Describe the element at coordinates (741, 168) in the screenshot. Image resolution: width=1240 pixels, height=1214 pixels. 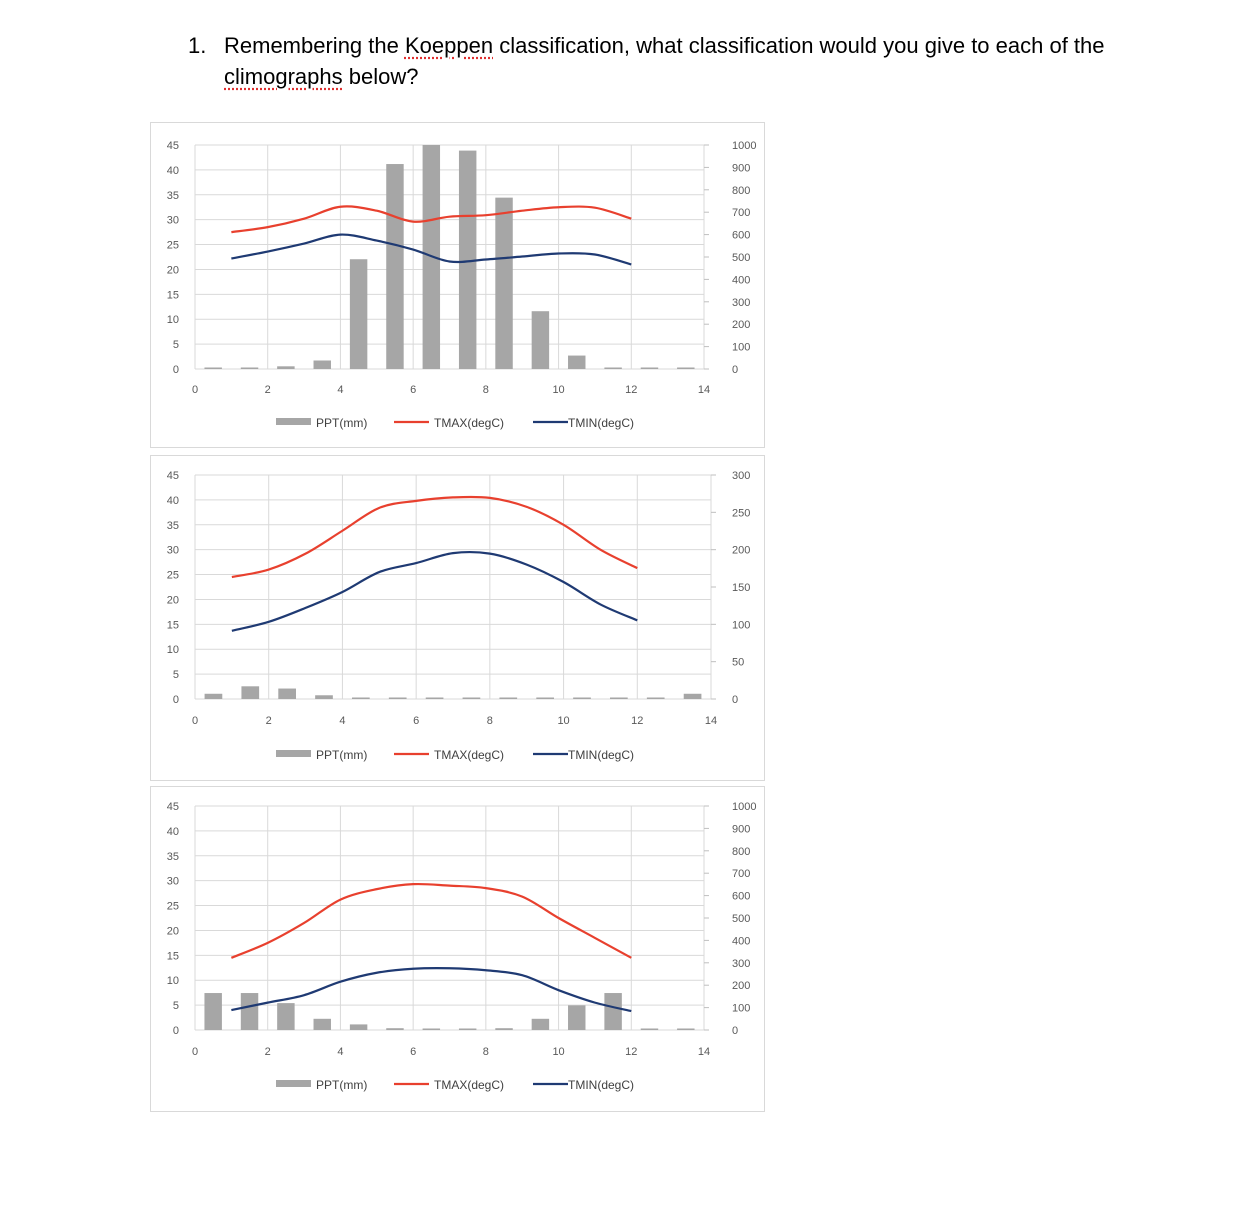
I see `y2-tick-label: 900` at that location.